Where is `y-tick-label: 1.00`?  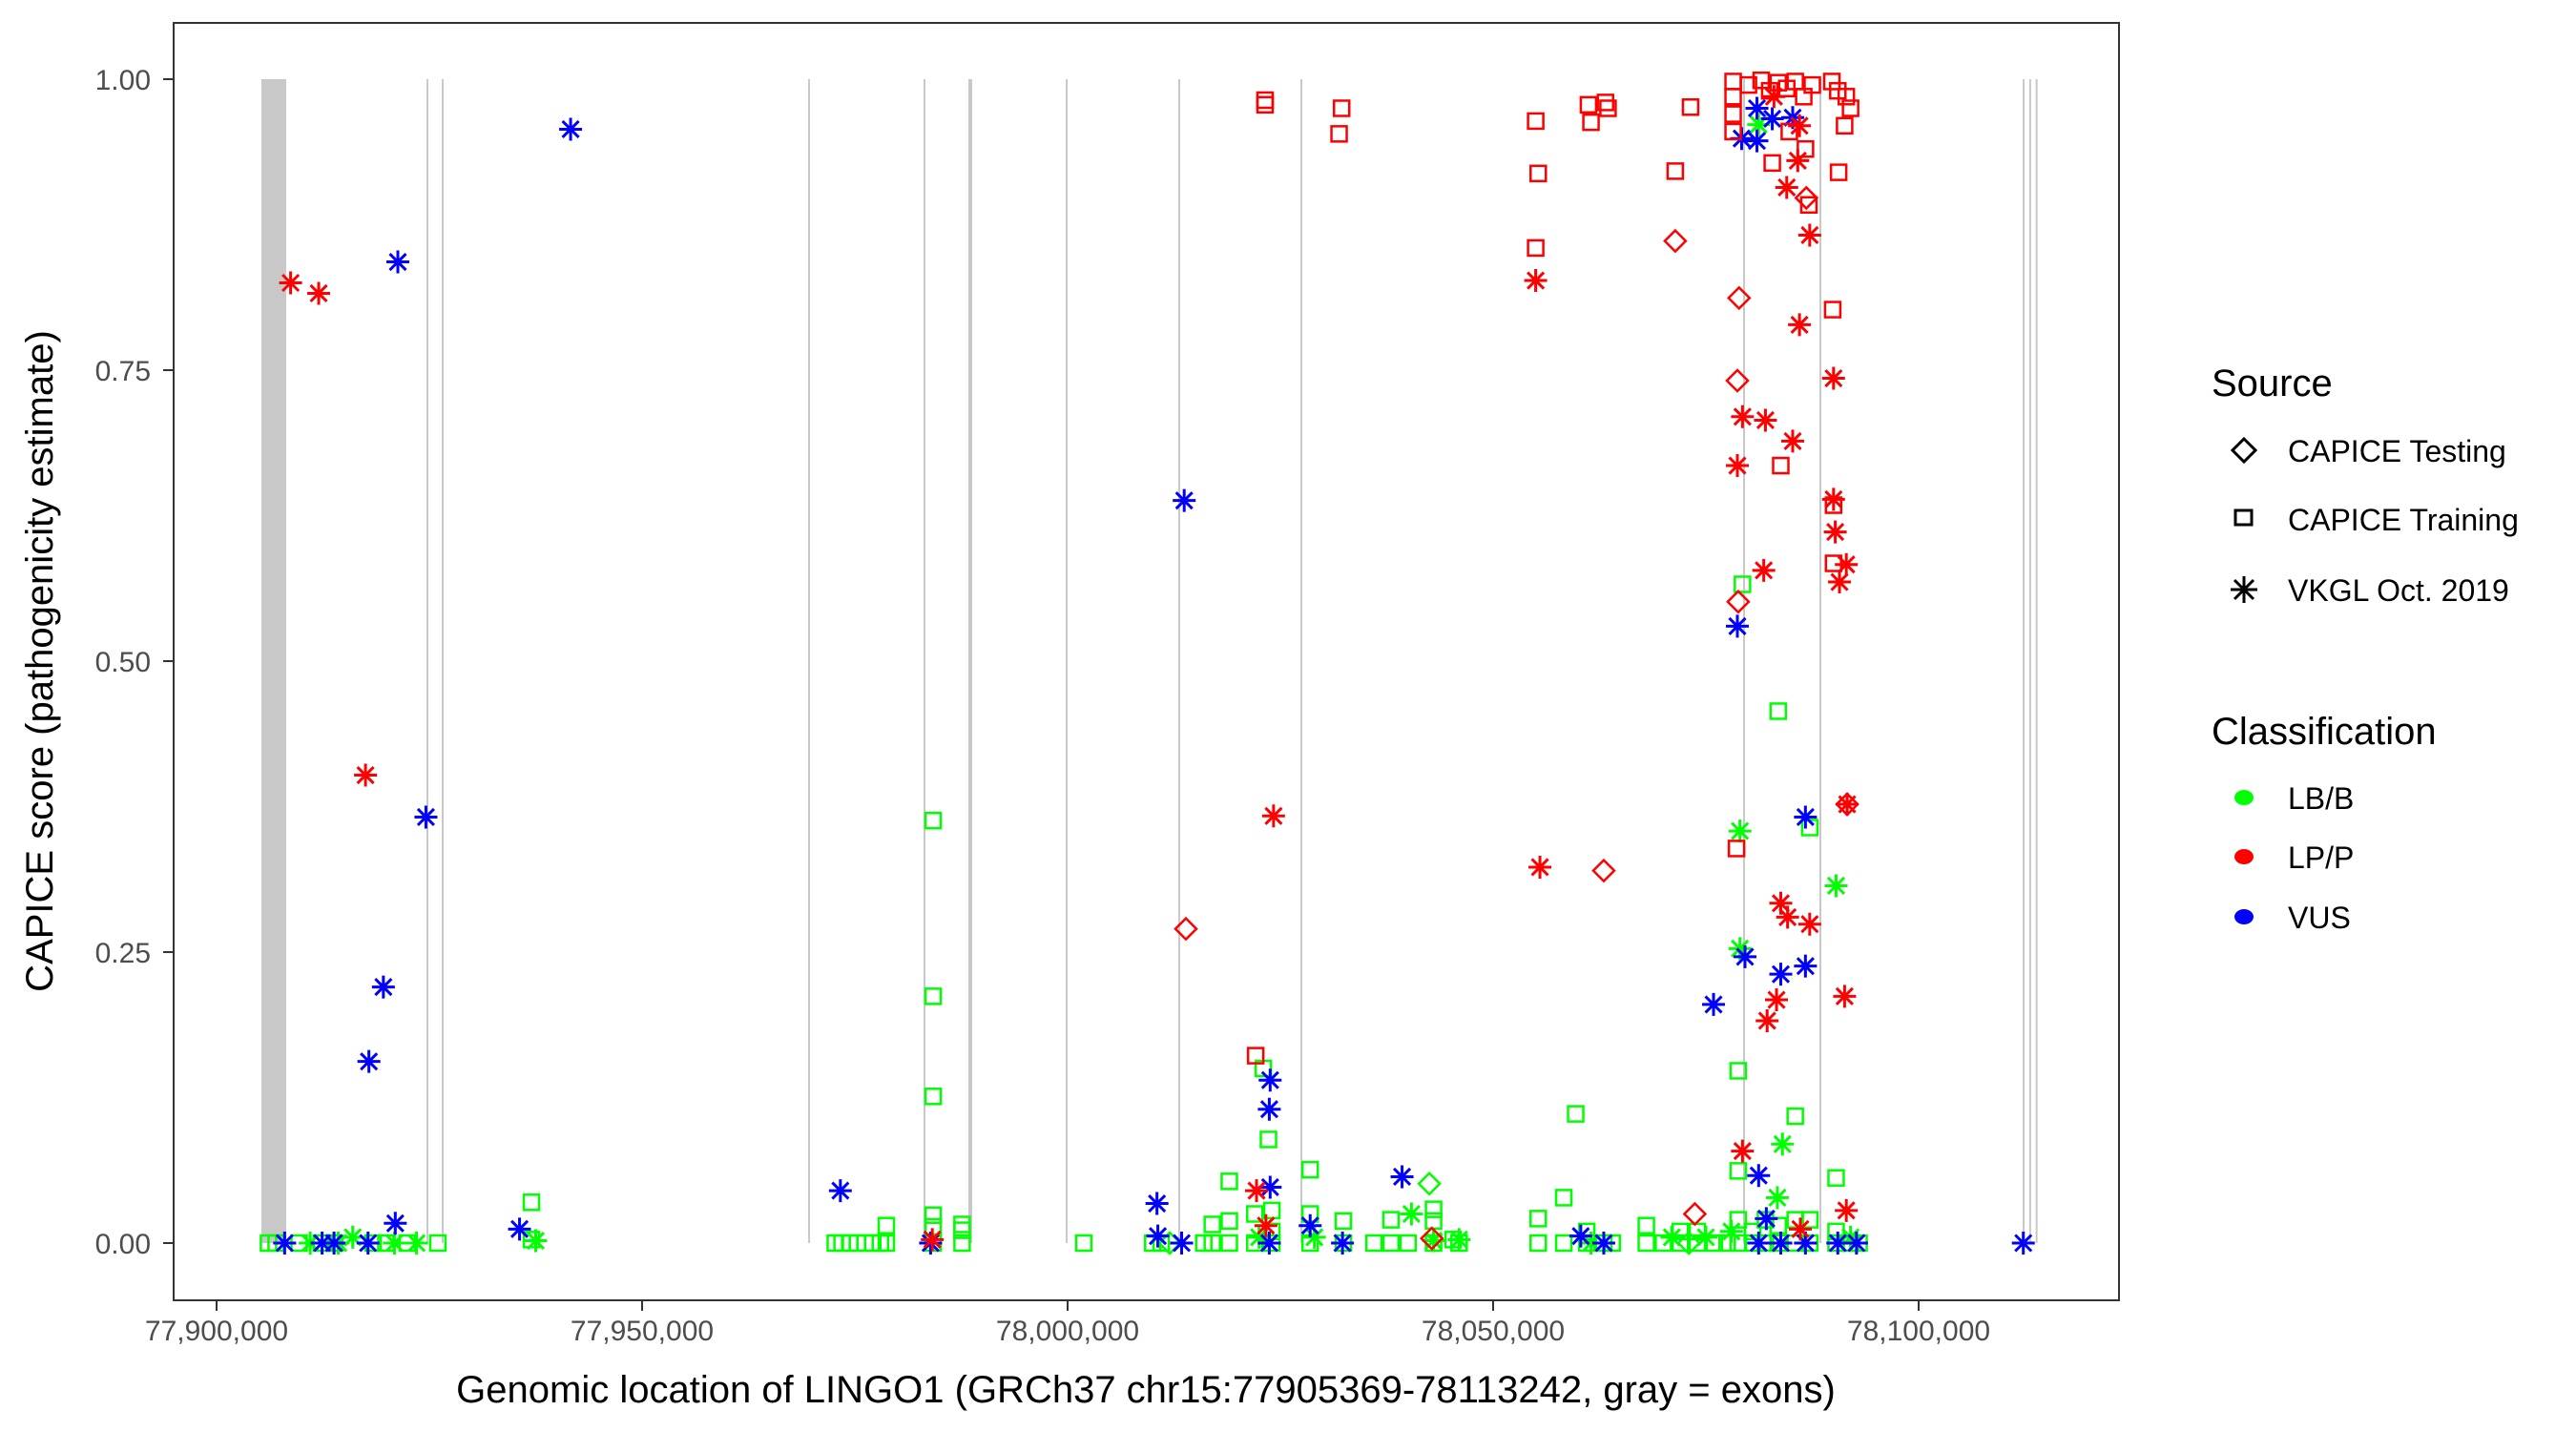
y-tick-label: 1.00 is located at coordinates (123, 80).